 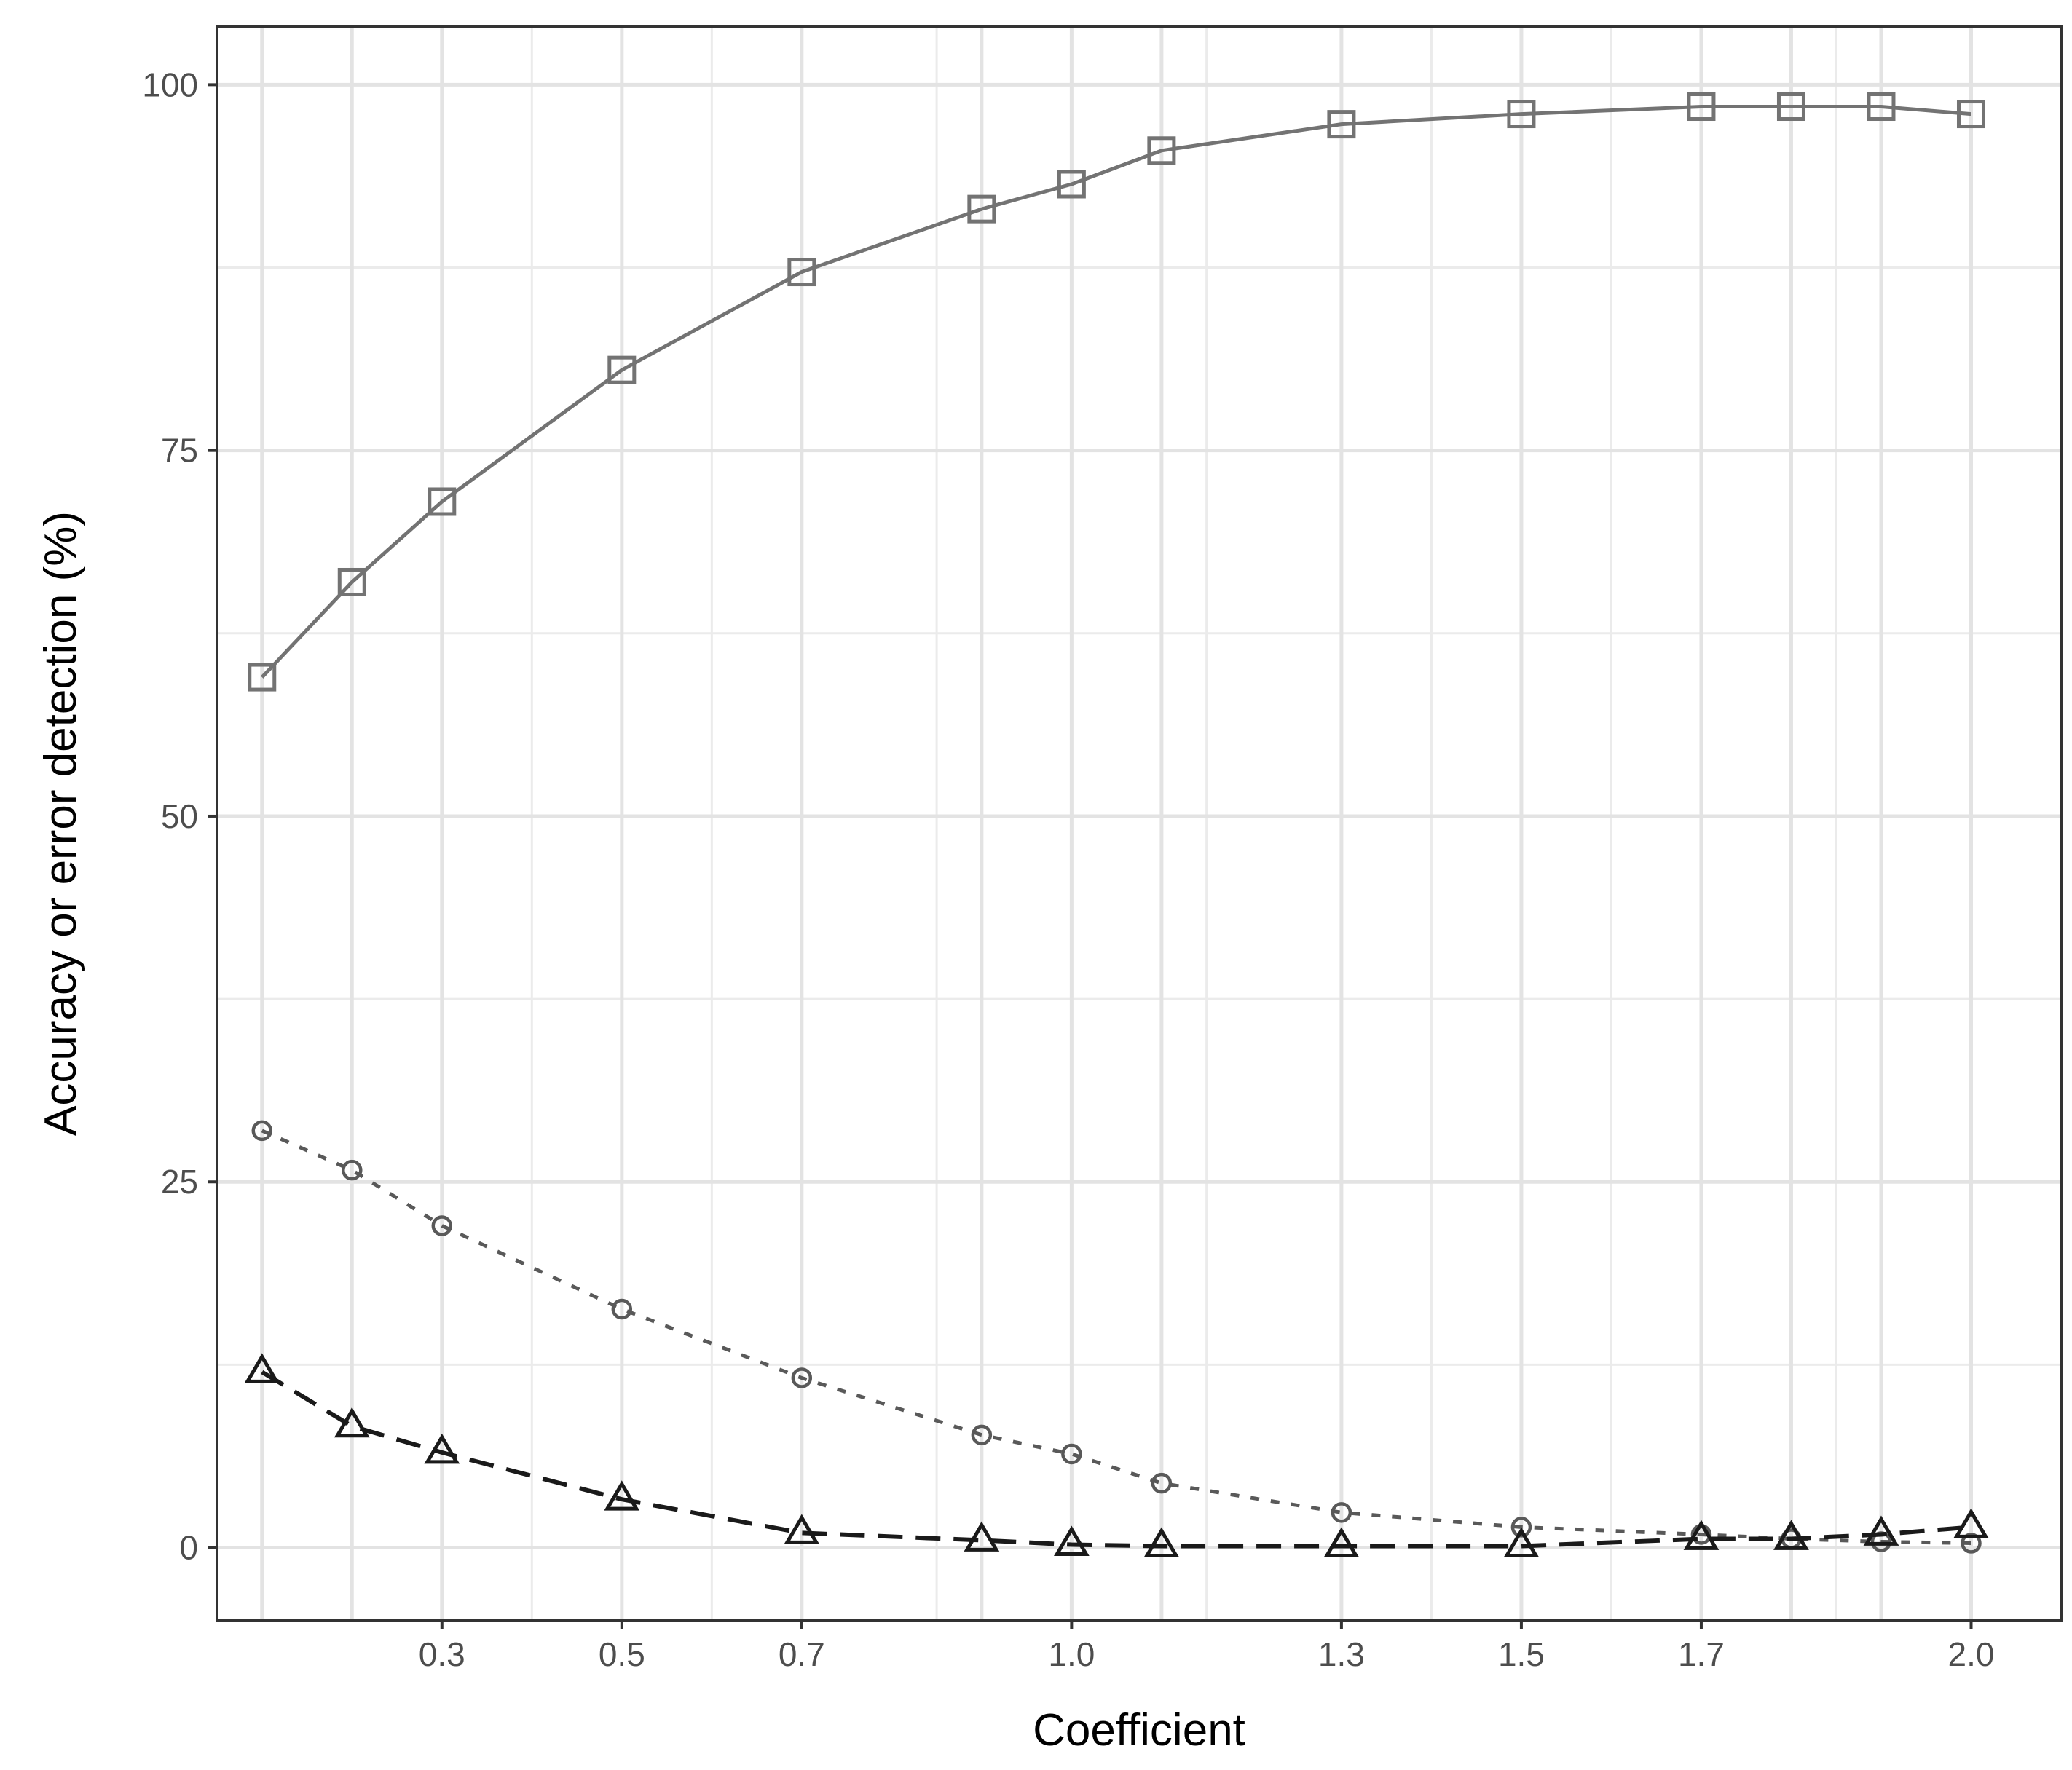 What do you see at coordinates (802, 1654) in the screenshot?
I see `x-tick-label: 0.7` at bounding box center [802, 1654].